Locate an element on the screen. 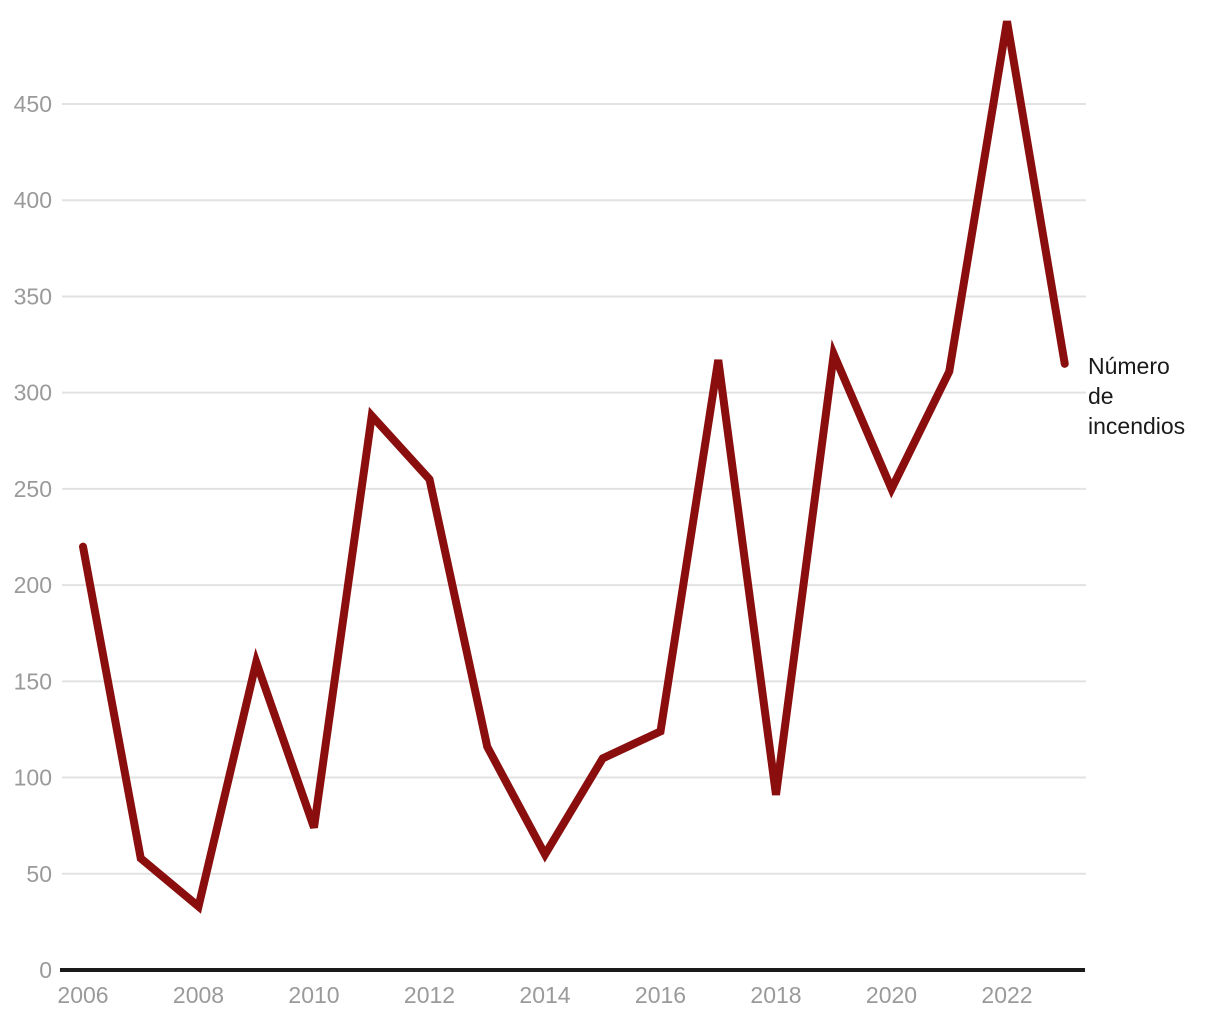  x-axis-tick-label: 2014 is located at coordinates (544, 995).